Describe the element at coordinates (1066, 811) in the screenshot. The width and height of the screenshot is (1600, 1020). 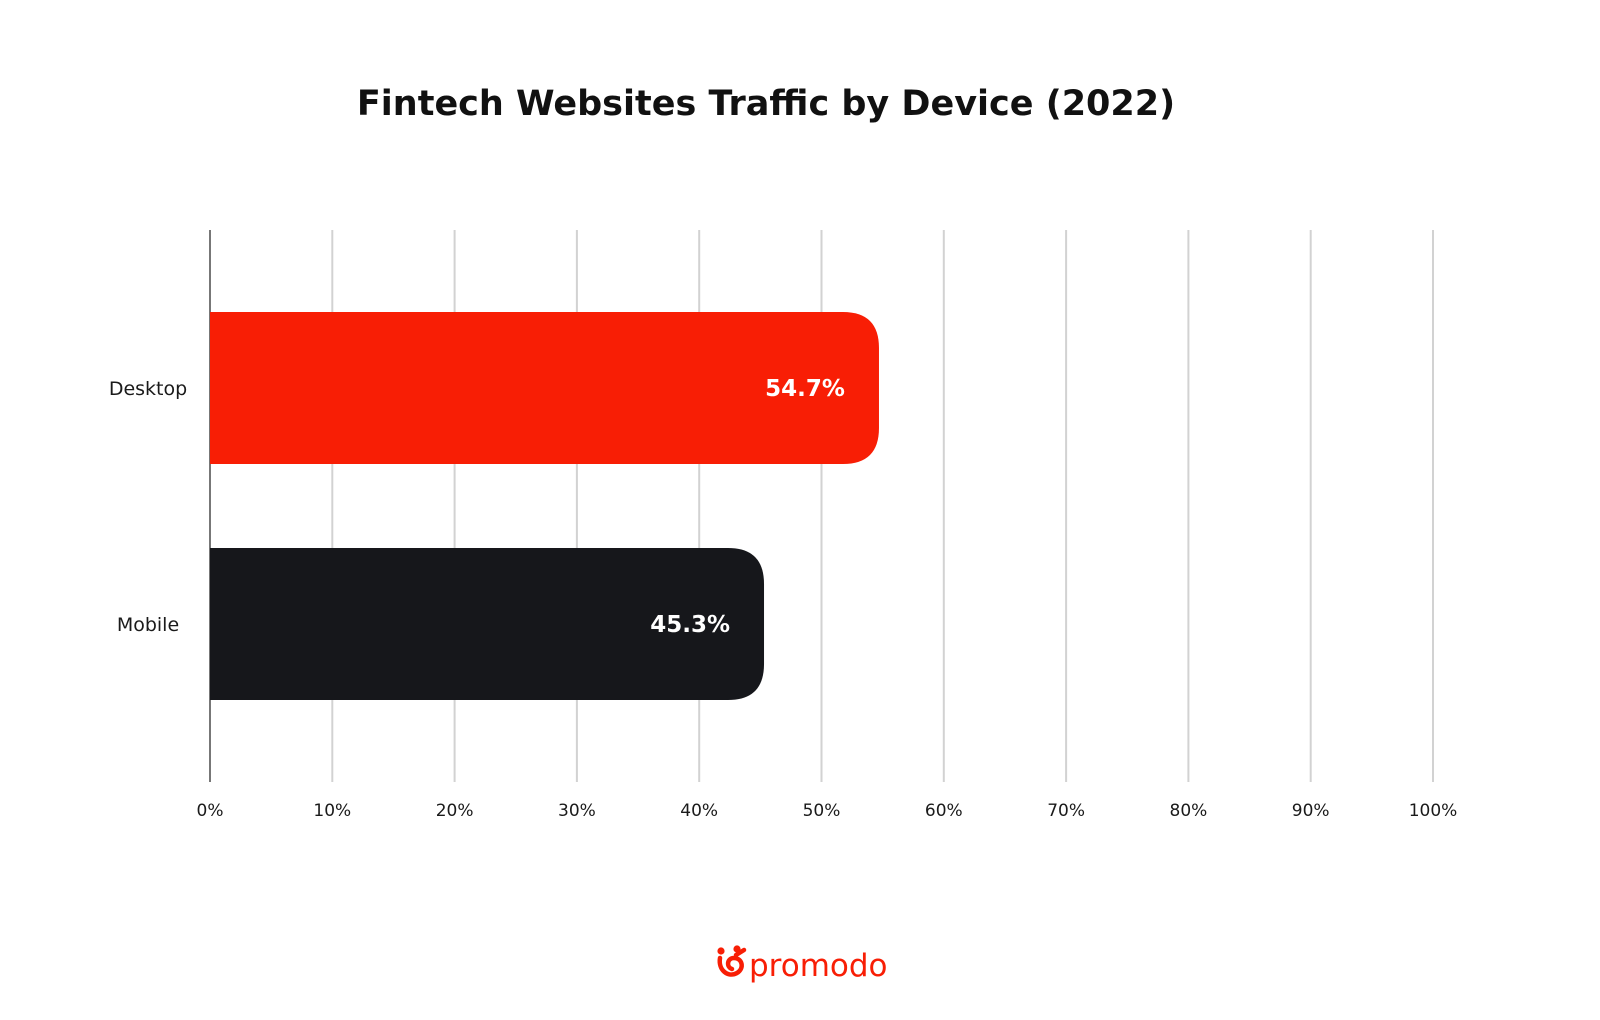
I see `x-tick-label: 70%` at that location.